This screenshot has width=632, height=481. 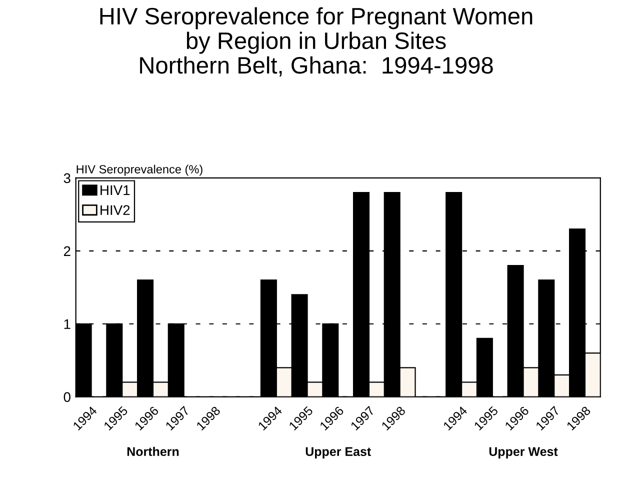 I want to click on text: Upper West, so click(x=523, y=452).